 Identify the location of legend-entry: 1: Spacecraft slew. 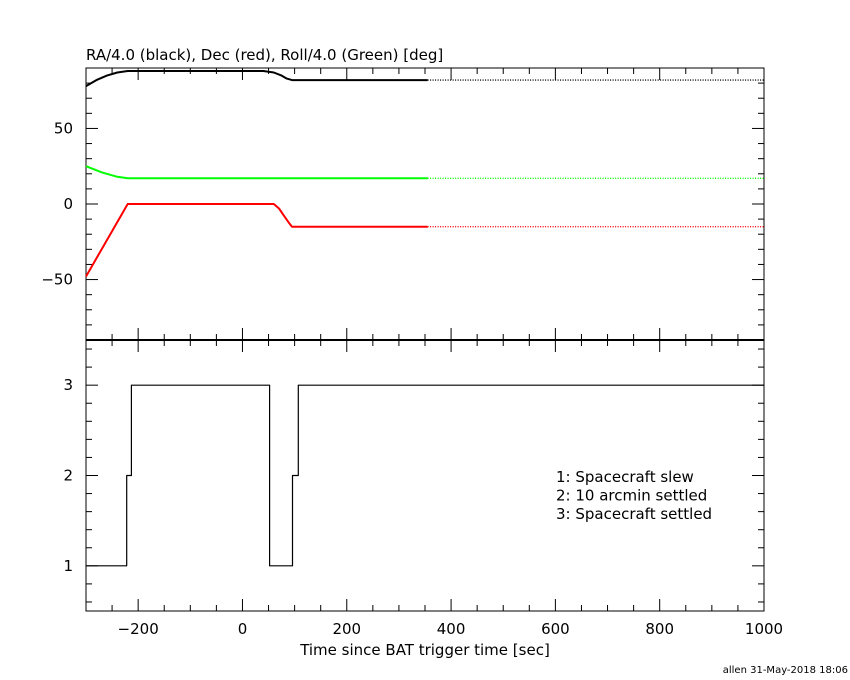
(625, 477).